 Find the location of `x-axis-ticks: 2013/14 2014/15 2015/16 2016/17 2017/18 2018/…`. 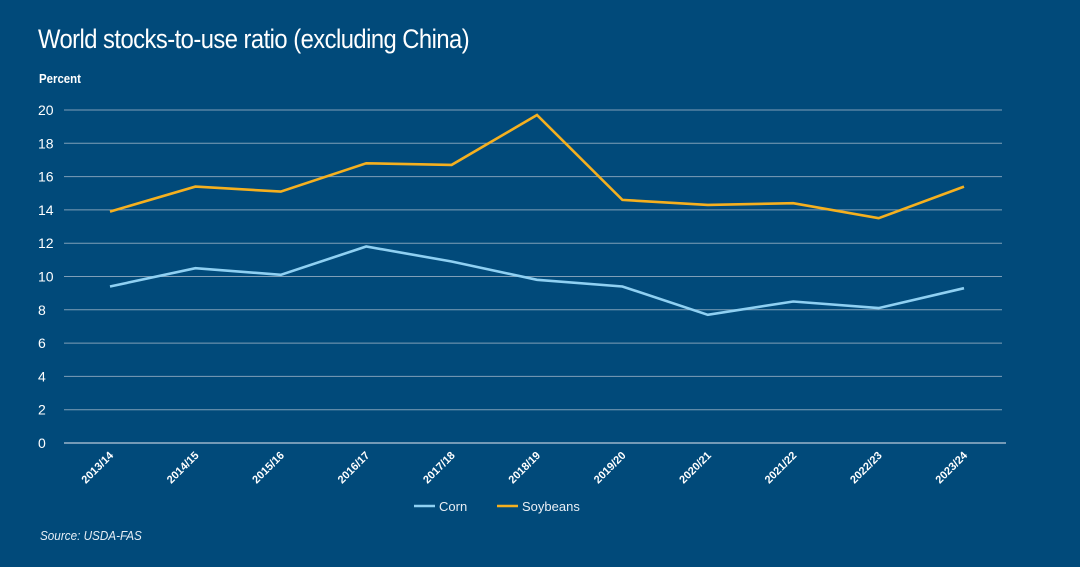

x-axis-ticks: 2013/14 2014/15 2015/16 2016/17 2017/18 2018/… is located at coordinates (525, 467).